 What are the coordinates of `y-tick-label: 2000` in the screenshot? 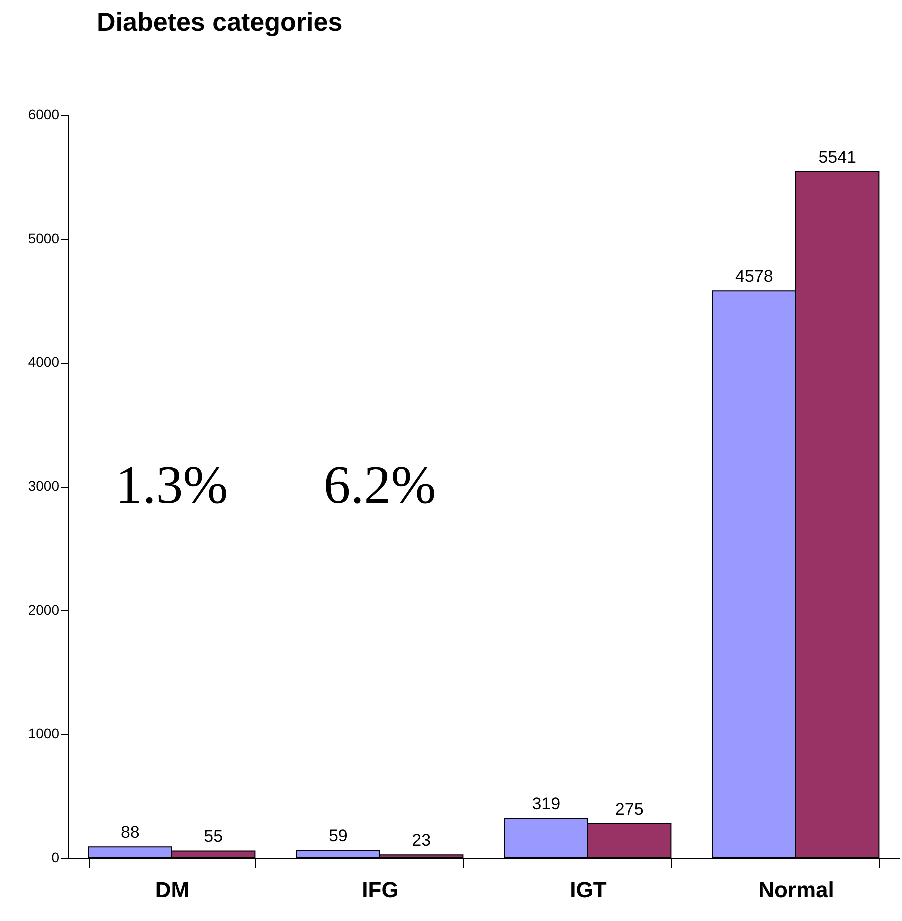 It's located at (44, 610).